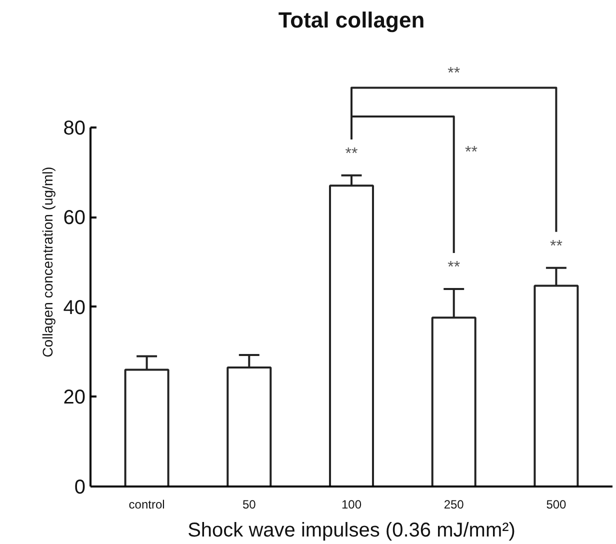 The width and height of the screenshot is (616, 544). Describe the element at coordinates (47, 262) in the screenshot. I see `y-axis-title: Collagen concentration (ug/ml)` at that location.